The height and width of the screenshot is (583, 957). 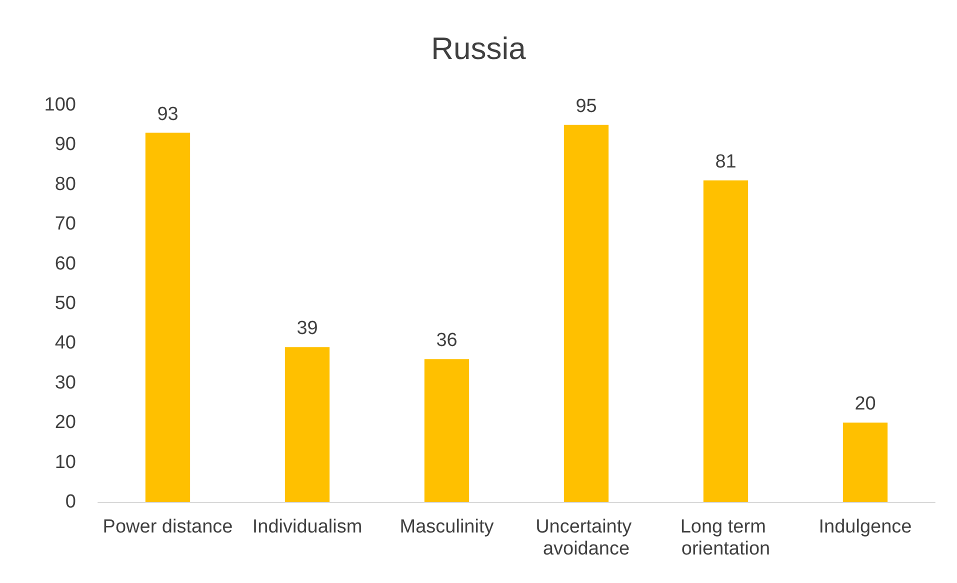 What do you see at coordinates (65, 462) in the screenshot?
I see `y-tick-label: 10` at bounding box center [65, 462].